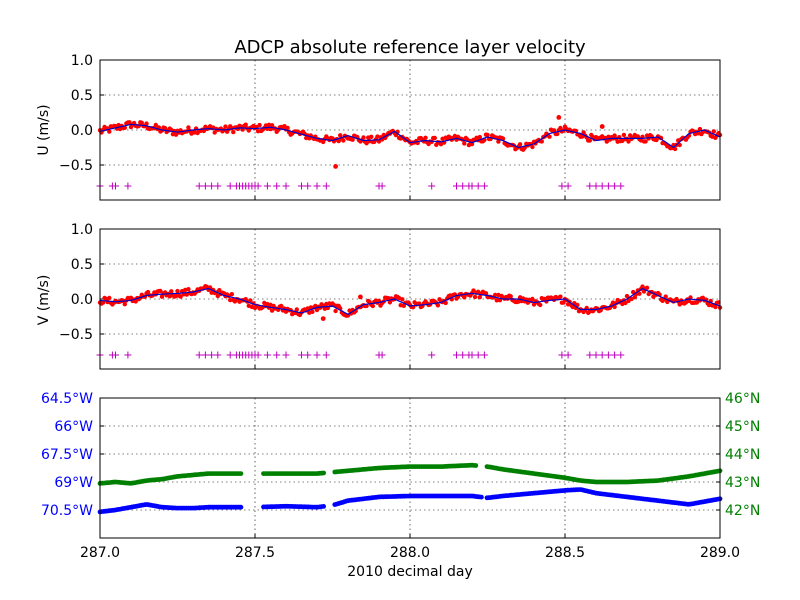 The height and width of the screenshot is (600, 800). Describe the element at coordinates (82, 265) in the screenshot. I see `v-ytick-label: 0.5` at that location.